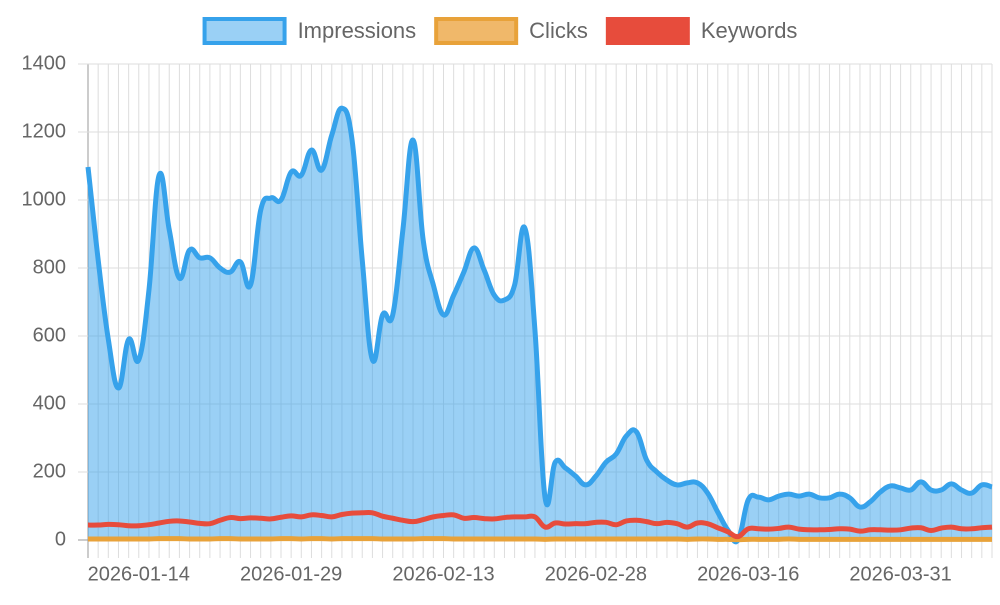 This screenshot has width=1000, height=605. I want to click on legend: Impressions Clicks Keywords, so click(500, 31).